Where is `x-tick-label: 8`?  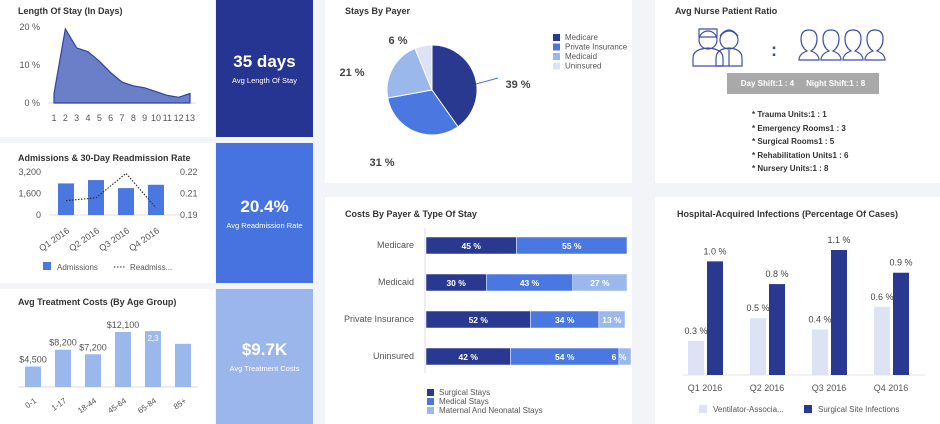
x-tick-label: 8 is located at coordinates (133, 118).